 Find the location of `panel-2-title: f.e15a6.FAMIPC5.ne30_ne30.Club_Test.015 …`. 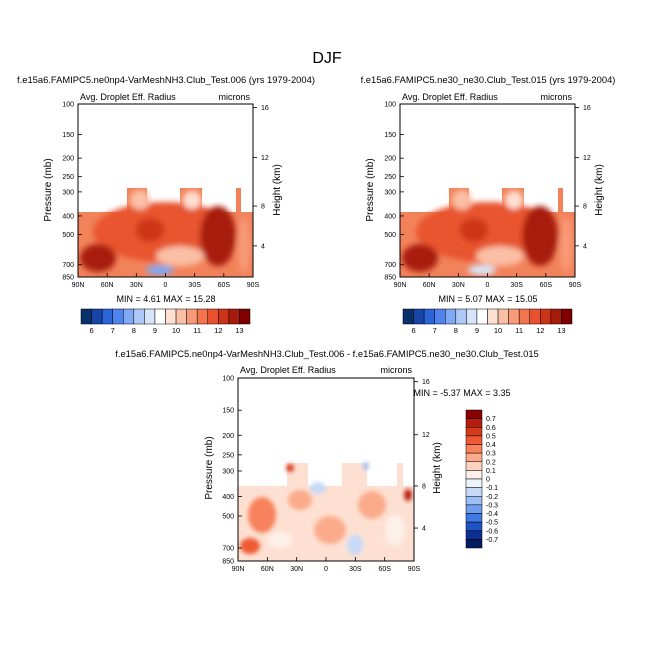

panel-2-title: f.e15a6.FAMIPC5.ne30_ne30.Club_Test.015 … is located at coordinates (488, 79).